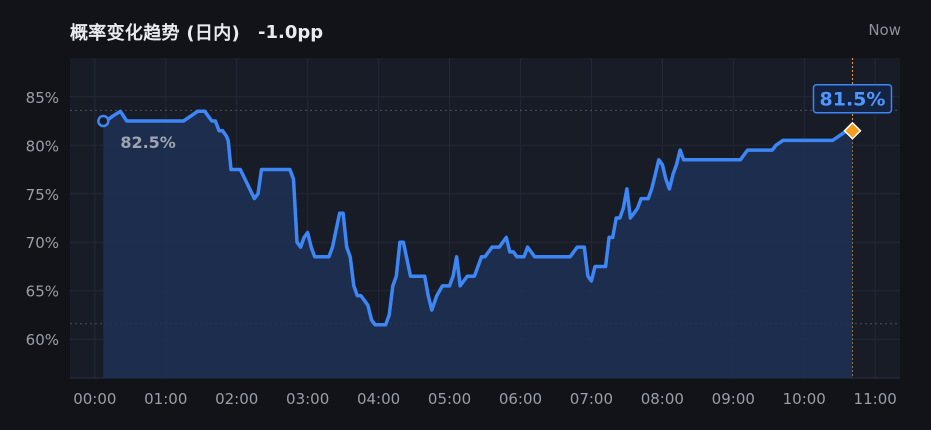  Describe the element at coordinates (662, 399) in the screenshot. I see `x-tick-label: 08:00` at that location.